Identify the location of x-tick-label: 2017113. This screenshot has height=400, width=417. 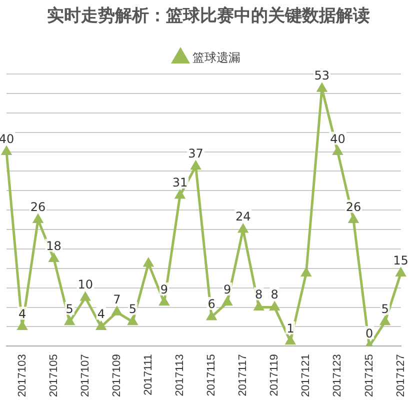
(180, 375).